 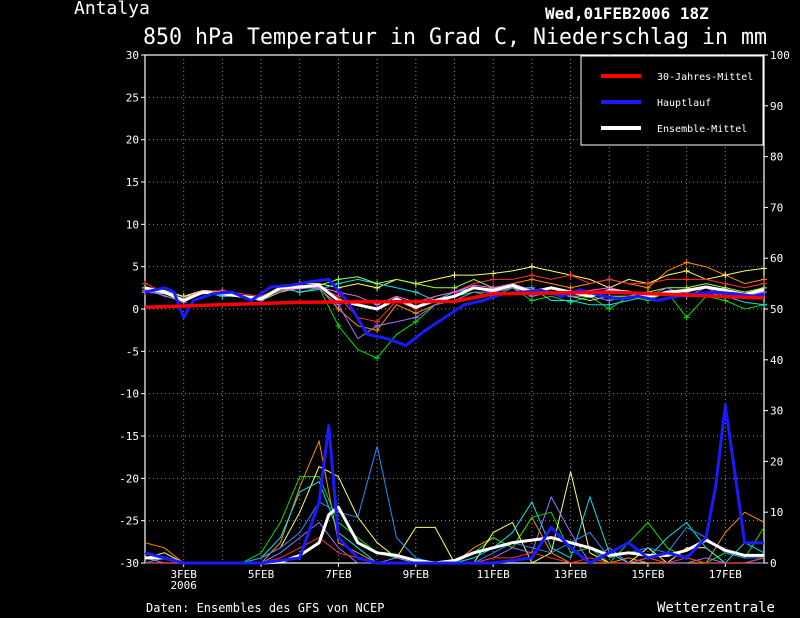 What do you see at coordinates (132, 55) in the screenshot?
I see `y-left-tick-label: 30` at bounding box center [132, 55].